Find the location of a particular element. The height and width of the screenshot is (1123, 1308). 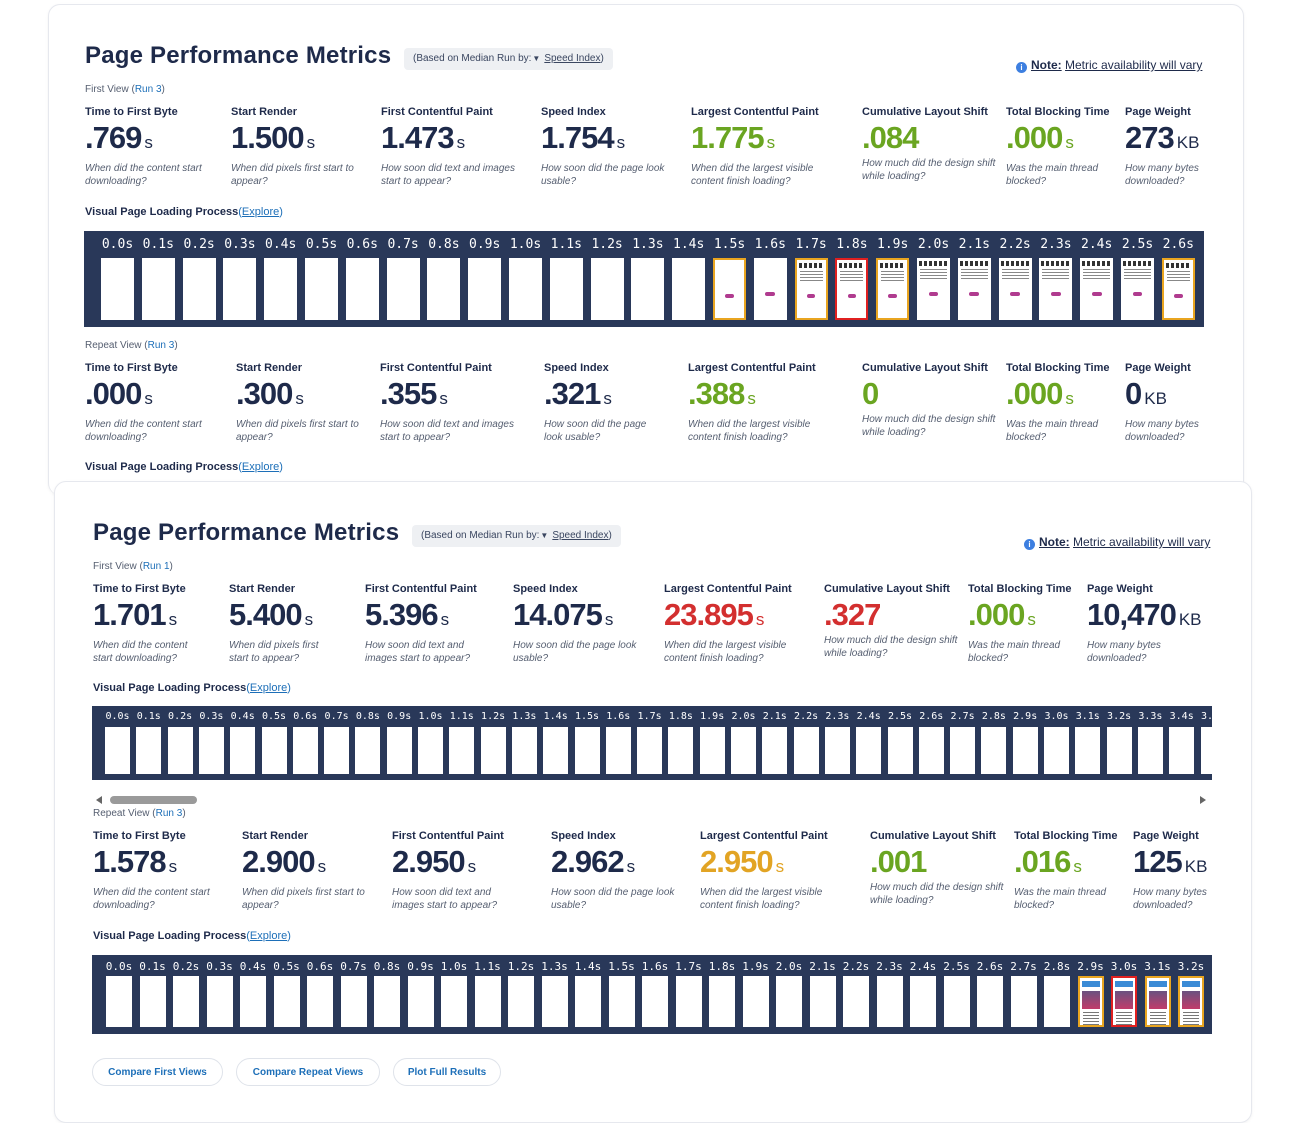

median-run-selector: (Based on Median Run by:▼ Speed Index) is located at coordinates (508, 59).